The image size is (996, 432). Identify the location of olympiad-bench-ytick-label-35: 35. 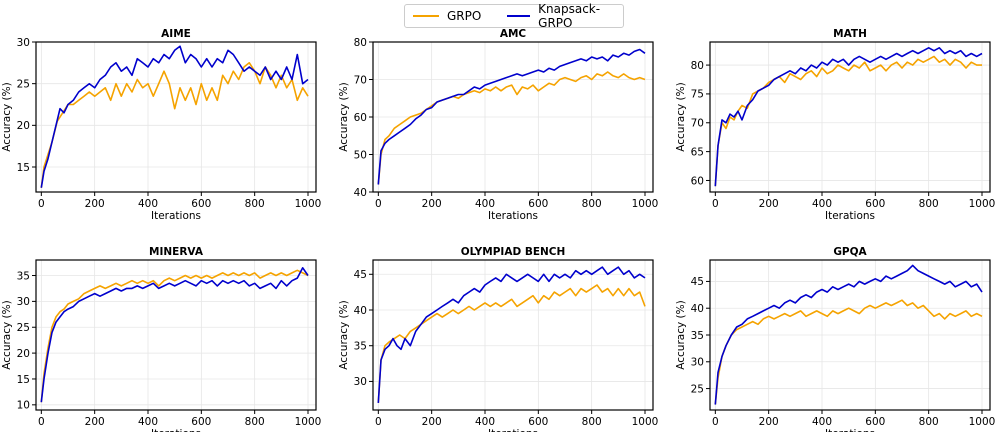
(360, 347).